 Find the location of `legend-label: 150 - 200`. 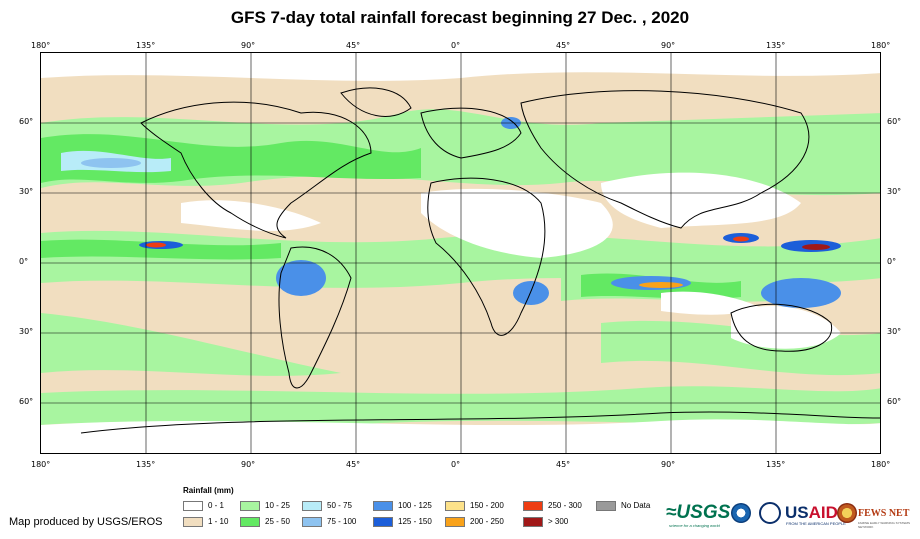

legend-label: 150 - 200 is located at coordinates (487, 505).